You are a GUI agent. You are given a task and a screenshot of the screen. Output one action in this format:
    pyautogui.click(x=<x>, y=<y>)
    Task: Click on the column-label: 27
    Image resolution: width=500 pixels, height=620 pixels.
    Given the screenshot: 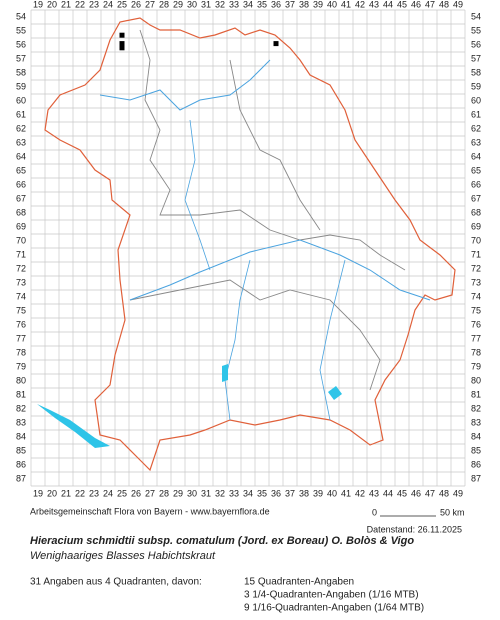 What is the action you would take?
    pyautogui.click(x=150, y=493)
    